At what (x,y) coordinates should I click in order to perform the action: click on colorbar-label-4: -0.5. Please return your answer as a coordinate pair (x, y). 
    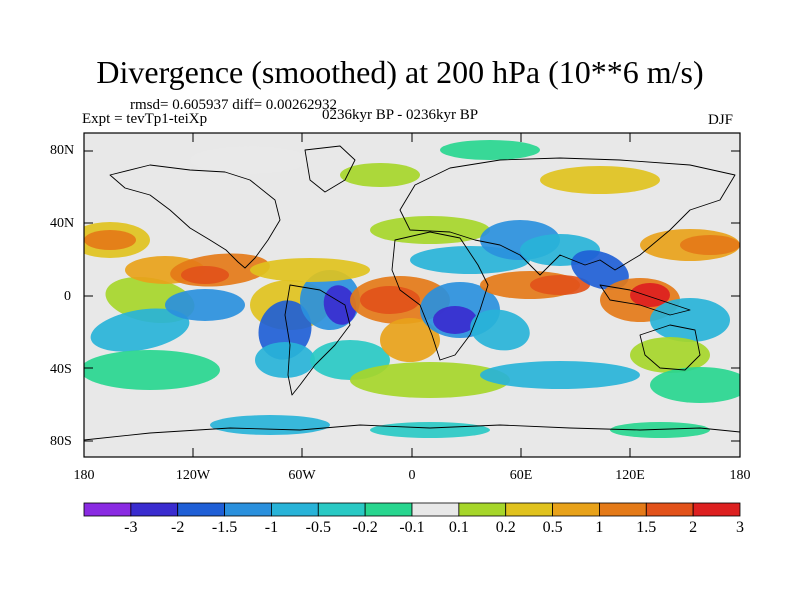
    Looking at the image, I should click on (318, 527).